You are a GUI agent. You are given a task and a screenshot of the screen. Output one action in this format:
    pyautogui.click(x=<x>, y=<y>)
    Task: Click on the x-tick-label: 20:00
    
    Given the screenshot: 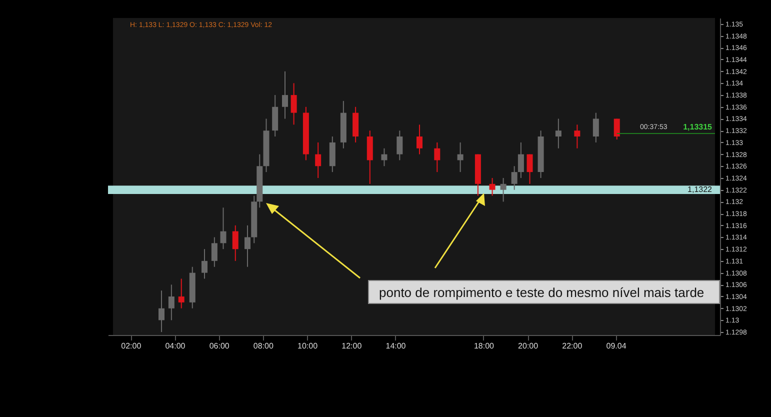 What is the action you would take?
    pyautogui.click(x=528, y=346)
    